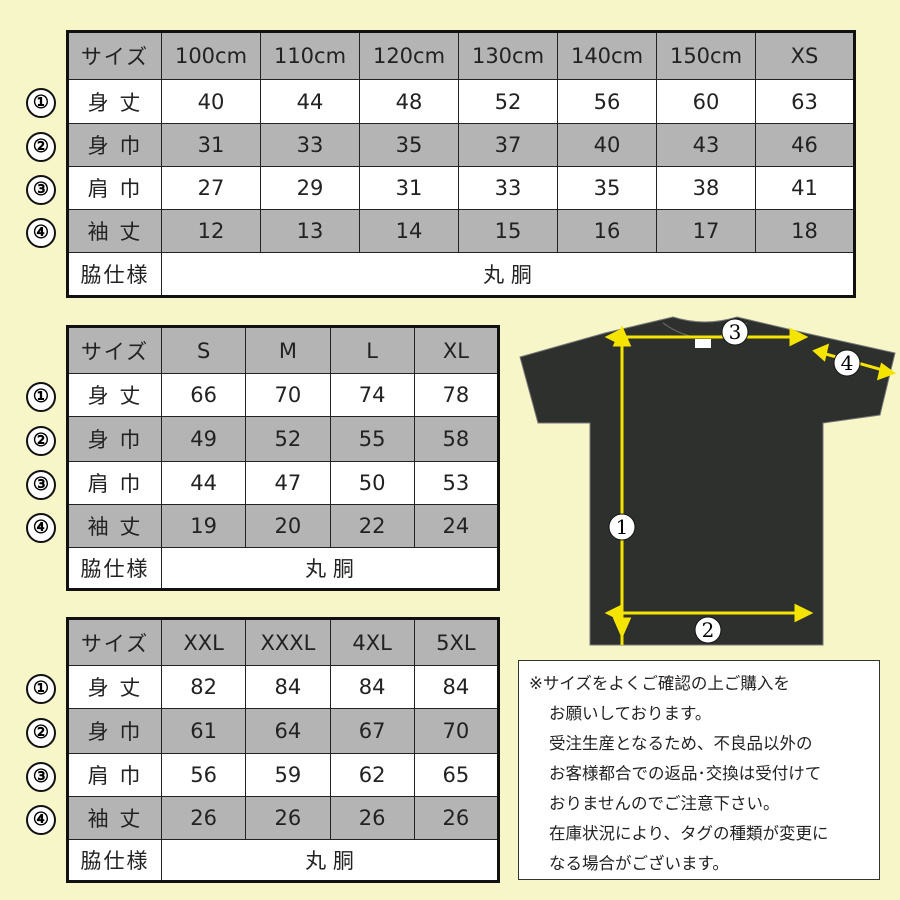  What do you see at coordinates (372, 775) in the screenshot?
I see `table-cell: 62` at bounding box center [372, 775].